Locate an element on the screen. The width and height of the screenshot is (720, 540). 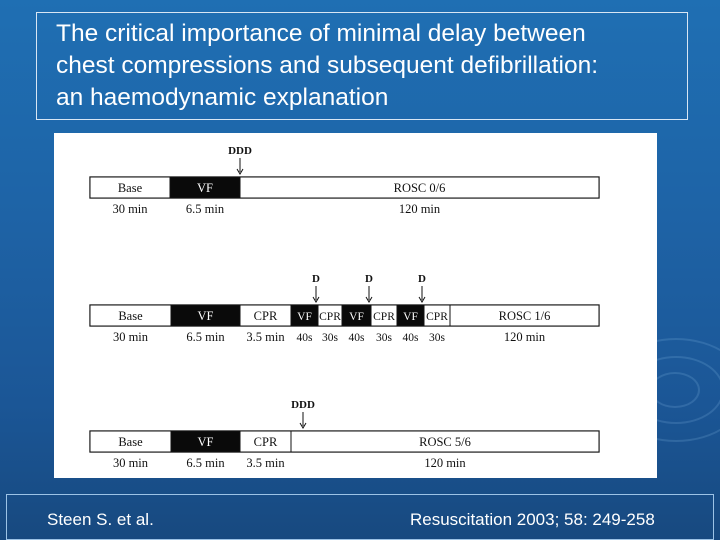
segment-label: ROSC 5/6 is located at coordinates (445, 442).